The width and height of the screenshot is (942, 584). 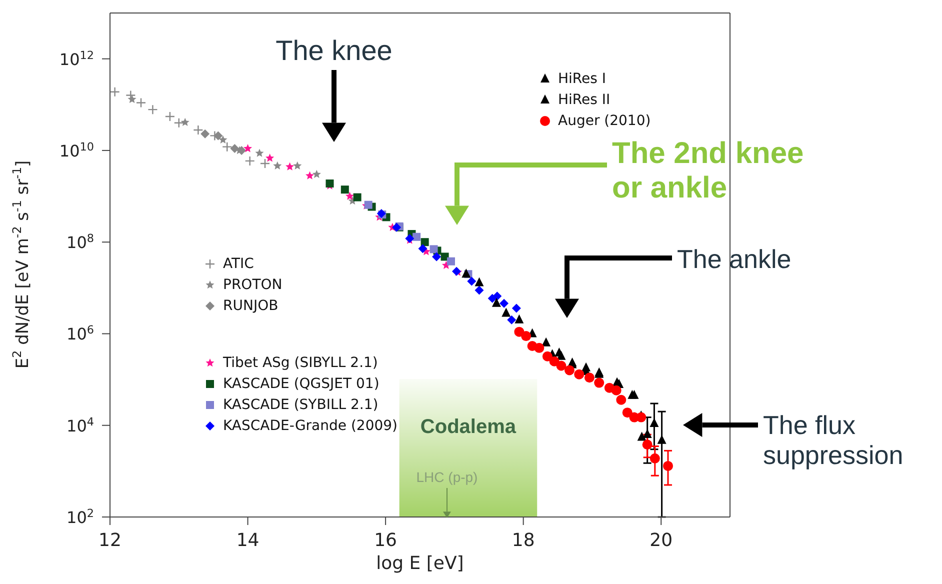 I want to click on y-tick-label: 10$^{12}$, so click(x=76, y=58).